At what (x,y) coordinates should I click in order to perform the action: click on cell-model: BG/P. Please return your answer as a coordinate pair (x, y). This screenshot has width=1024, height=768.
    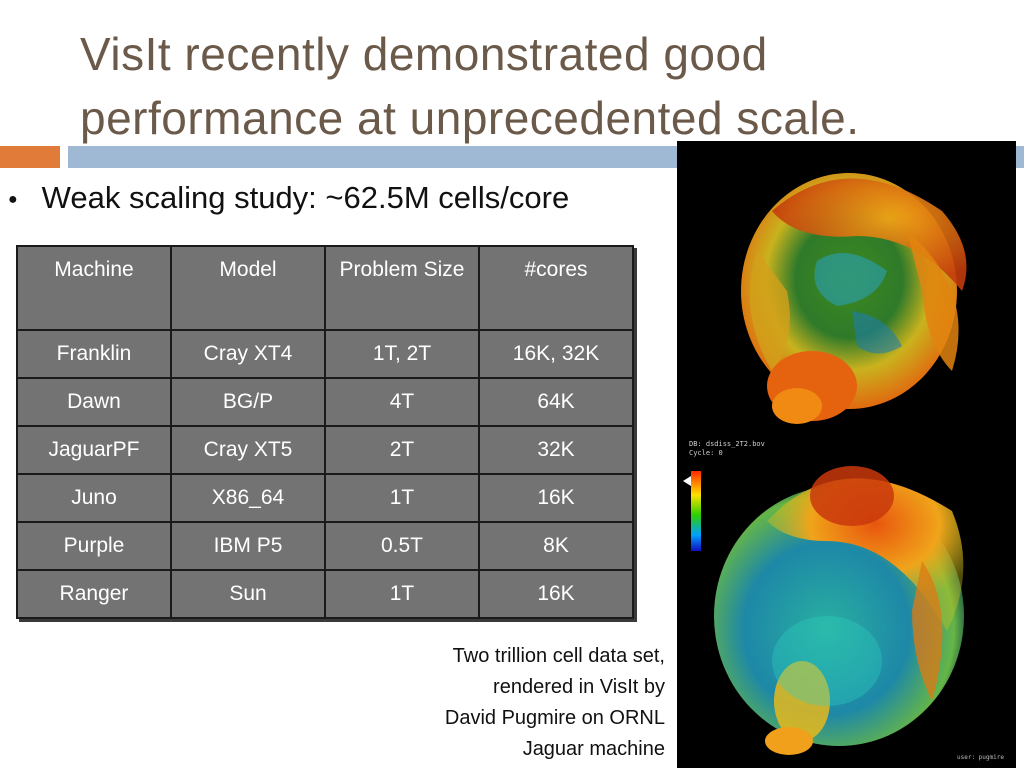
    Looking at the image, I should click on (248, 402).